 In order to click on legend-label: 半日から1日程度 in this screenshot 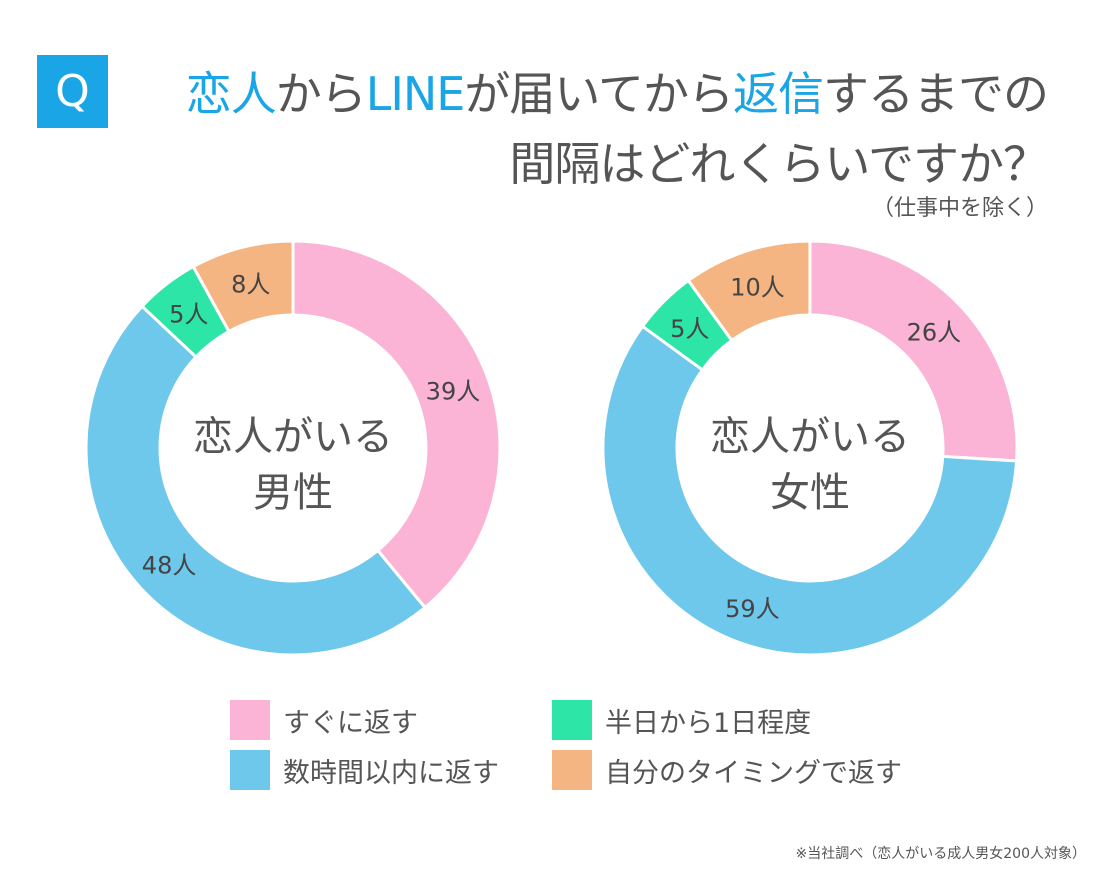, I will do `click(708, 723)`.